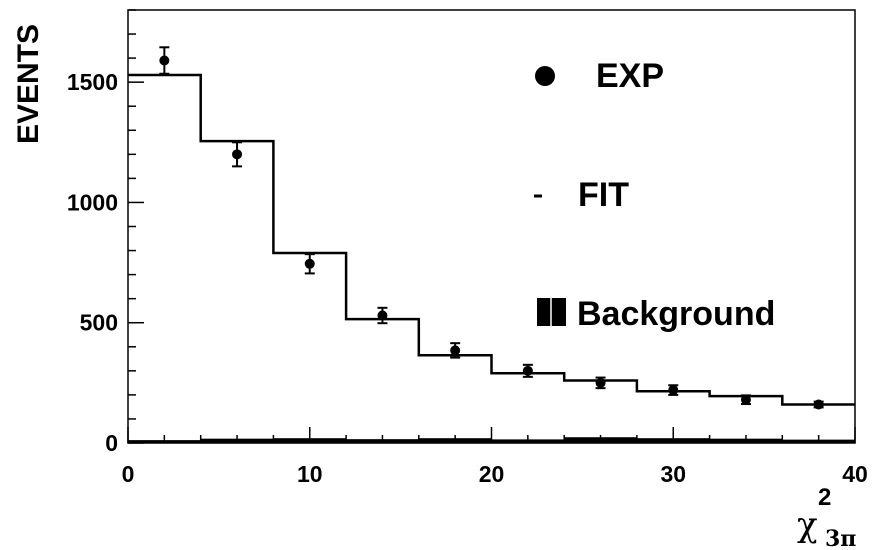  Describe the element at coordinates (545, 76) in the screenshot. I see `legend-exp-marker` at that location.